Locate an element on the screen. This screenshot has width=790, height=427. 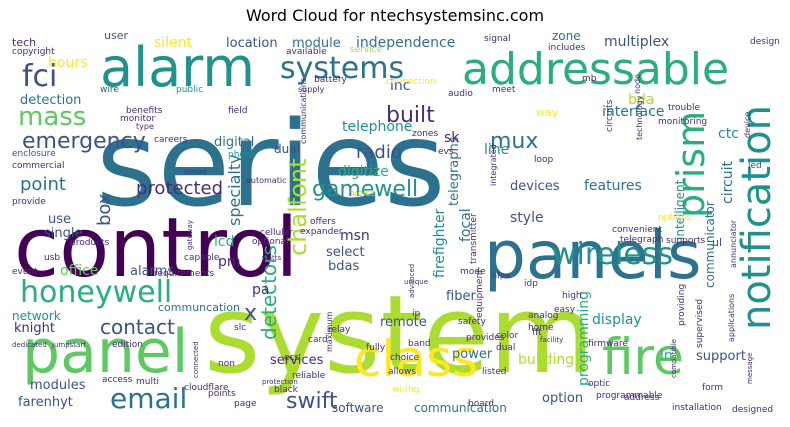
cloud-word: chalfont is located at coordinates (298, 207).